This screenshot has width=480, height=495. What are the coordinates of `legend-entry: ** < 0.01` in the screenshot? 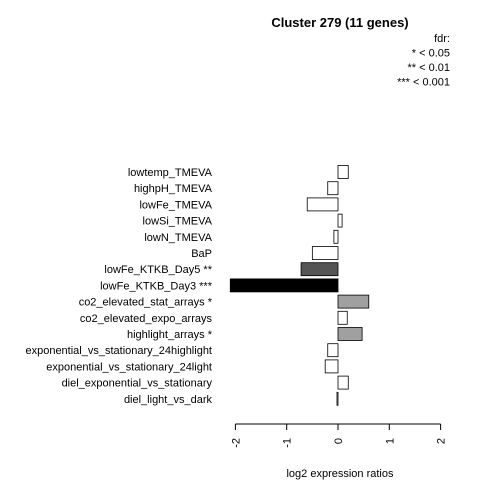 It's located at (428, 68).